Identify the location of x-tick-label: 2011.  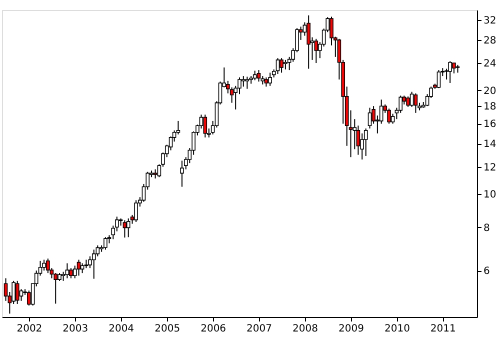
(443, 329).